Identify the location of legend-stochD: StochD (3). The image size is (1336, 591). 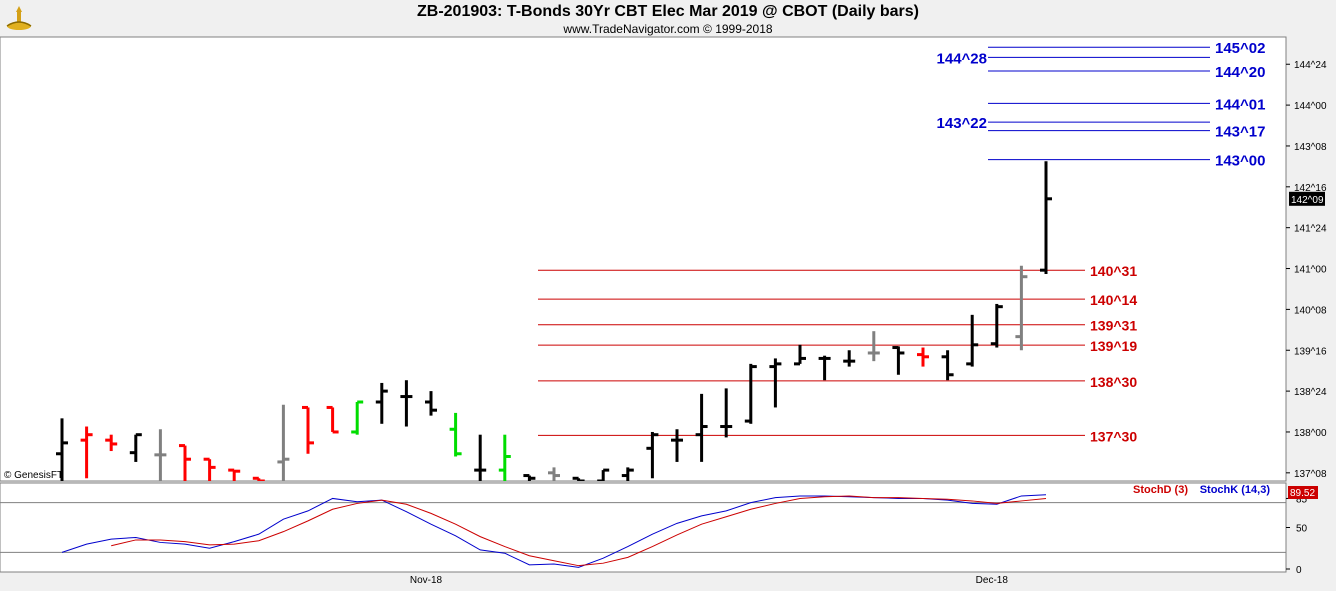
(1160, 490).